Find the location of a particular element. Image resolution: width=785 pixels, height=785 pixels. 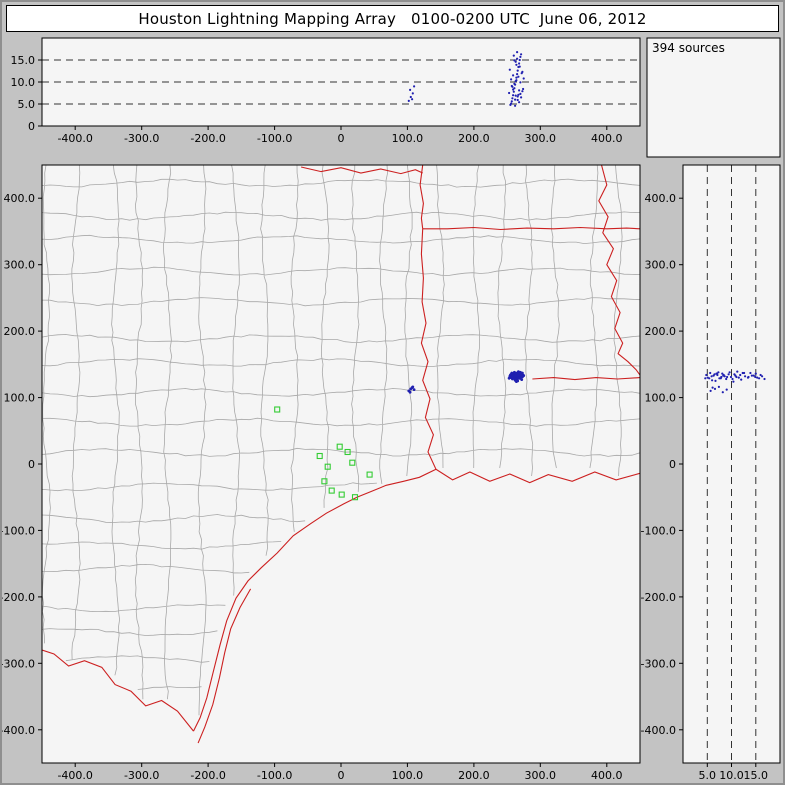

altitude-gridlines-ew is located at coordinates (341, 82).